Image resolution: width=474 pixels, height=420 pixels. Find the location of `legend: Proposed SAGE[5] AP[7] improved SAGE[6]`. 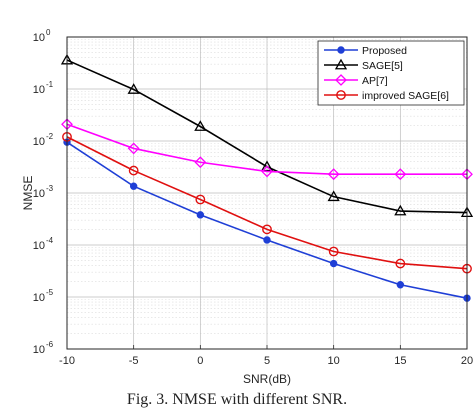

legend: Proposed SAGE[5] AP[7] improved SAGE[6] is located at coordinates (391, 73).